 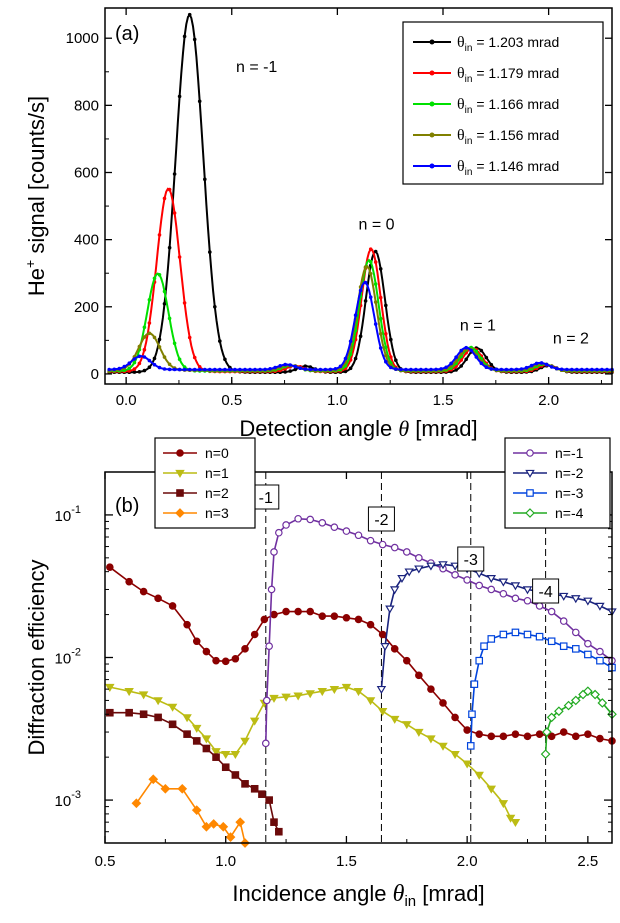 What do you see at coordinates (256, 67) in the screenshot?
I see `peak-annotation: n = -1` at bounding box center [256, 67].